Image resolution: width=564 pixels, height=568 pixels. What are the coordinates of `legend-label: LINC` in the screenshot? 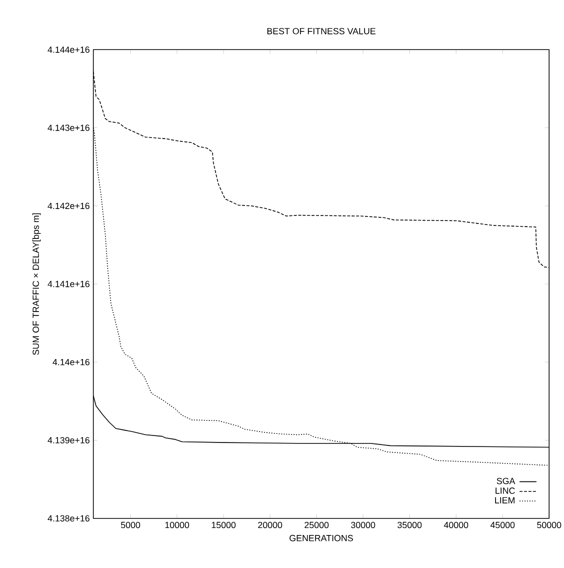 It's located at (505, 491).